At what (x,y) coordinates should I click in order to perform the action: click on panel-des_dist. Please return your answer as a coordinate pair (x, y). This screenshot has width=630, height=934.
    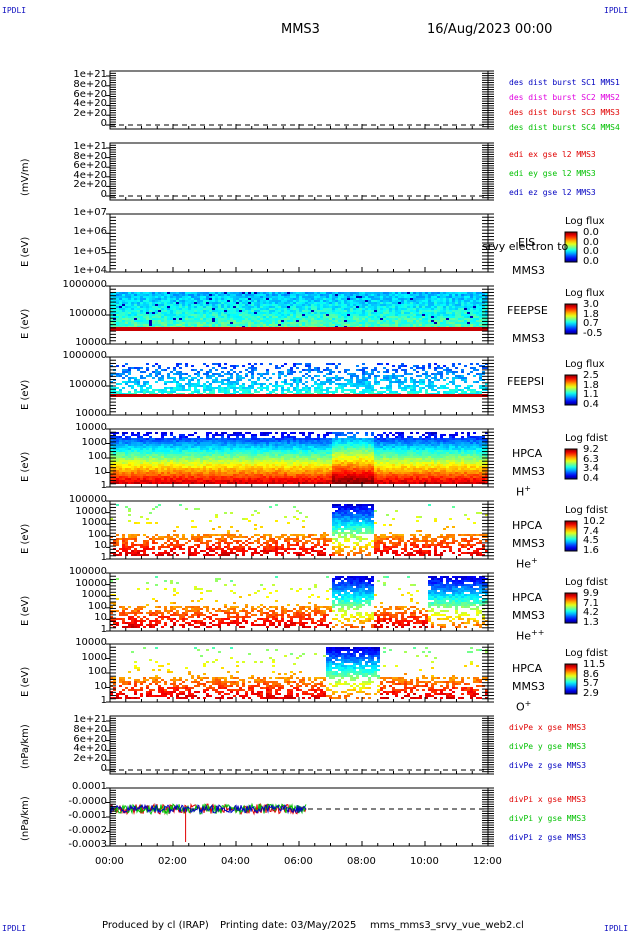
    Looking at the image, I should click on (300, 100).